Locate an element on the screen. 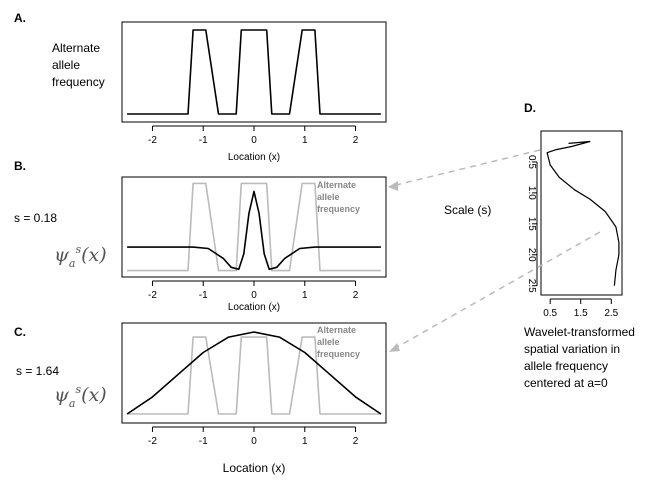  panel-c-wavelet-line is located at coordinates (254, 373).